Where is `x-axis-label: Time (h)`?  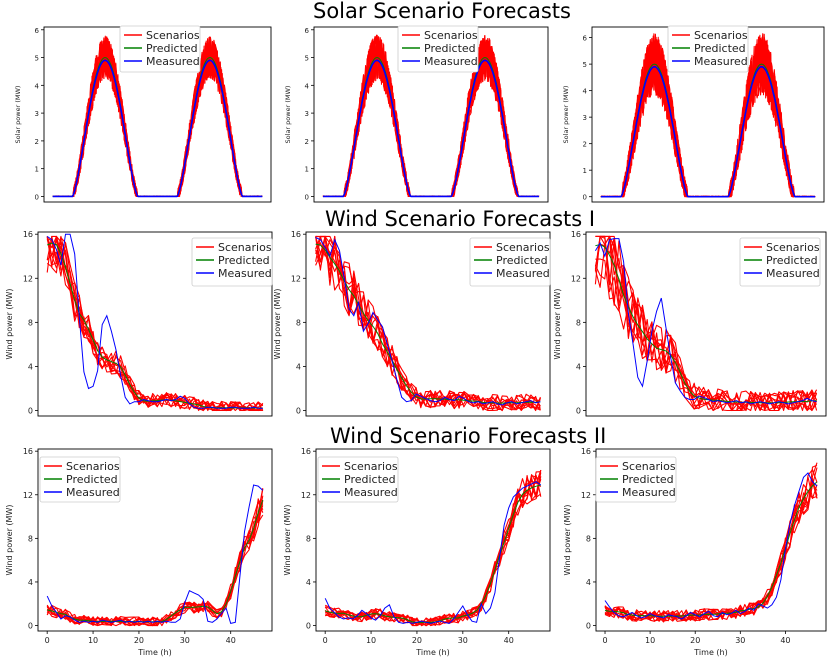 x-axis-label: Time (h) is located at coordinates (432, 652).